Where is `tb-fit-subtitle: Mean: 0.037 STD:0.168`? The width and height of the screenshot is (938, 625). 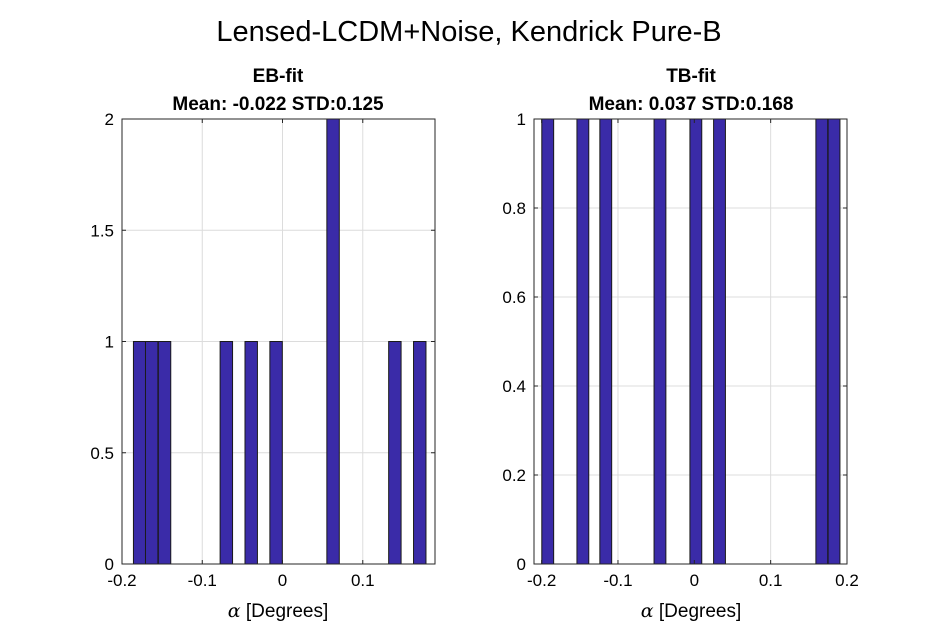
tb-fit-subtitle: Mean: 0.037 STD:0.168 is located at coordinates (691, 104).